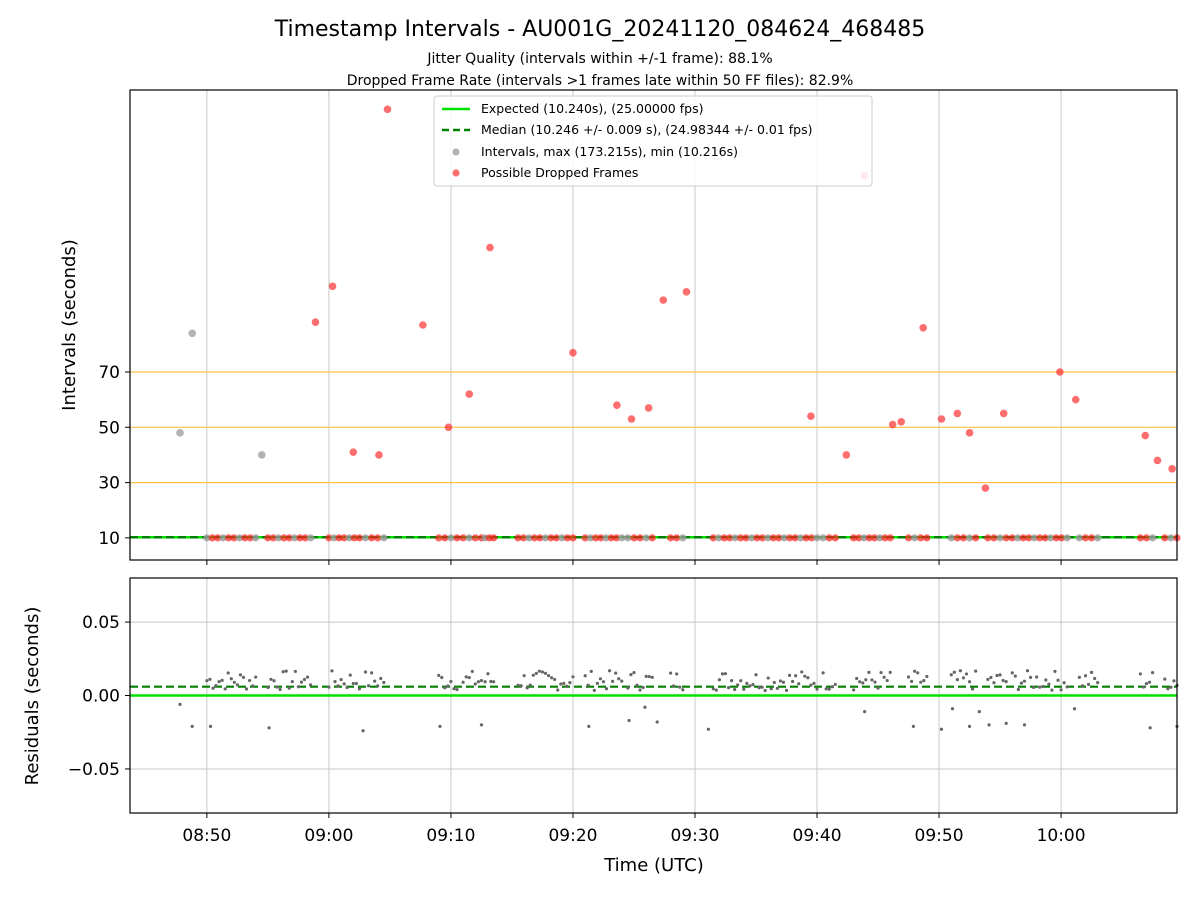 The height and width of the screenshot is (900, 1200). I want to click on intervals-ytick-label-2: 50, so click(109, 428).